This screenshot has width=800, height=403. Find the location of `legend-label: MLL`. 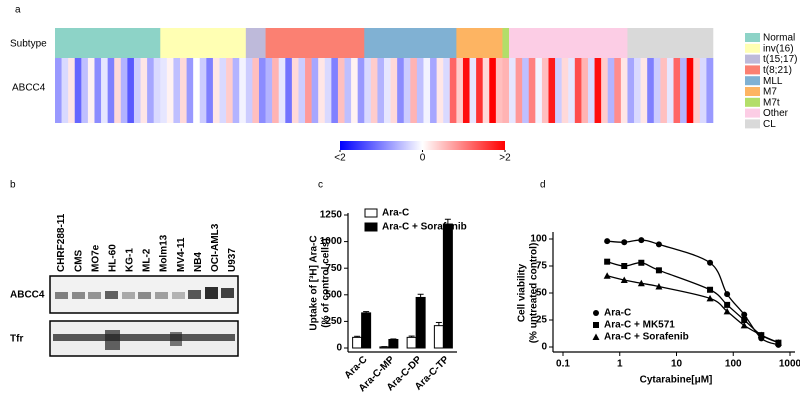

legend-label: MLL is located at coordinates (773, 81).